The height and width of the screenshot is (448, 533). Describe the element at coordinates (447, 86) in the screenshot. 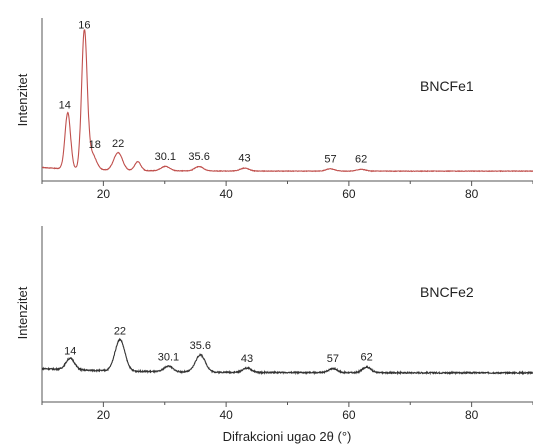

I see `sample-label-bncfe1: BNCFe1` at that location.